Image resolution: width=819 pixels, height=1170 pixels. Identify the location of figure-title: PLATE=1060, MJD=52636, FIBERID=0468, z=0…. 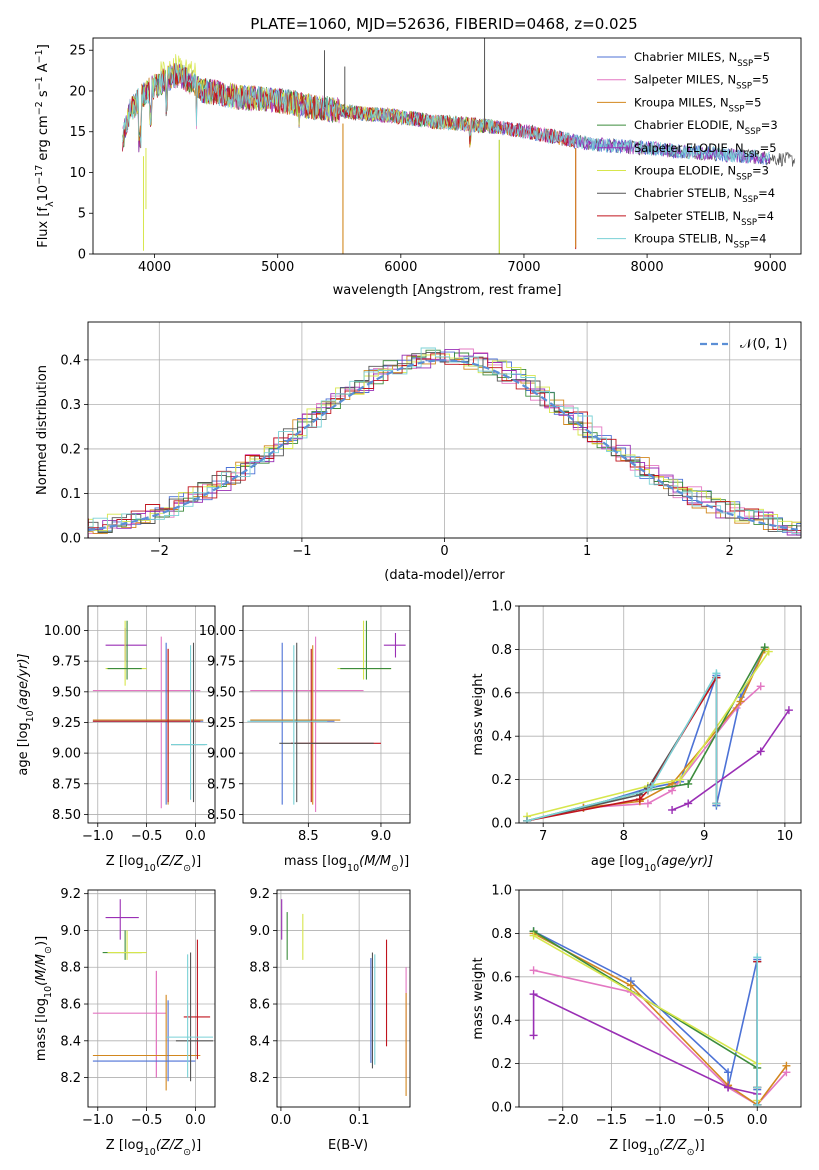
(443, 24).